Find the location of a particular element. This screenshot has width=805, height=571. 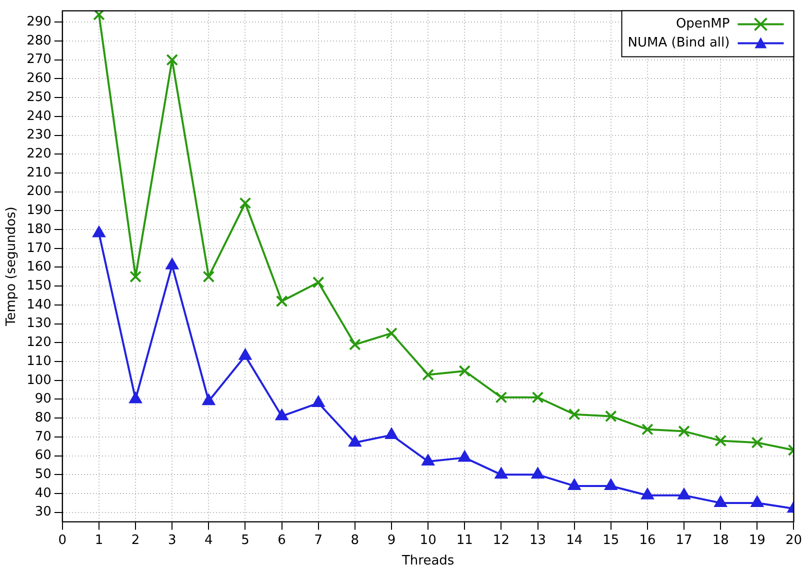

x-tick-label: 2 is located at coordinates (135, 540).